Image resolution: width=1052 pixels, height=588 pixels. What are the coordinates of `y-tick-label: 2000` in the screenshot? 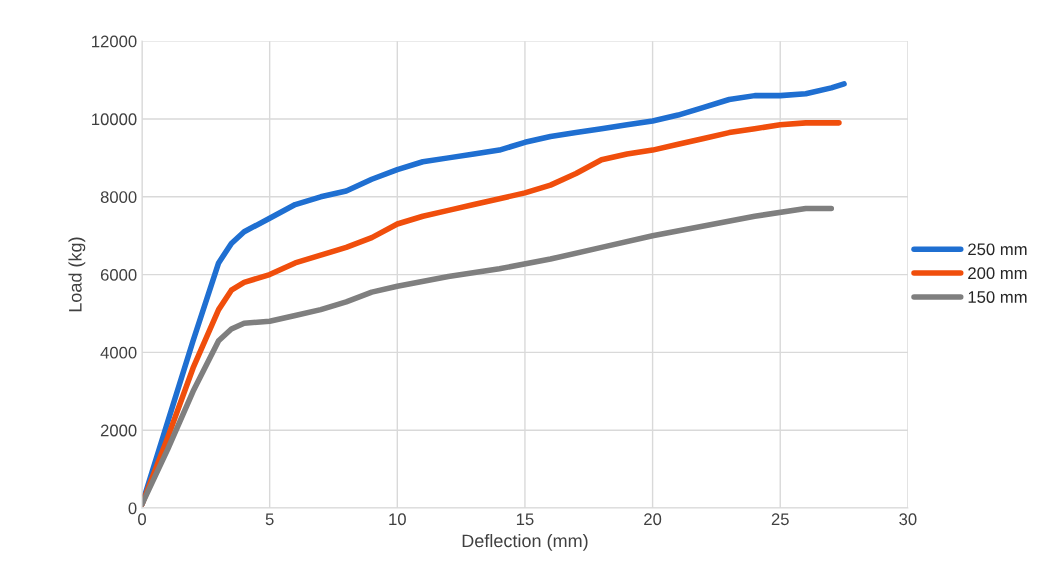 It's located at (118, 430).